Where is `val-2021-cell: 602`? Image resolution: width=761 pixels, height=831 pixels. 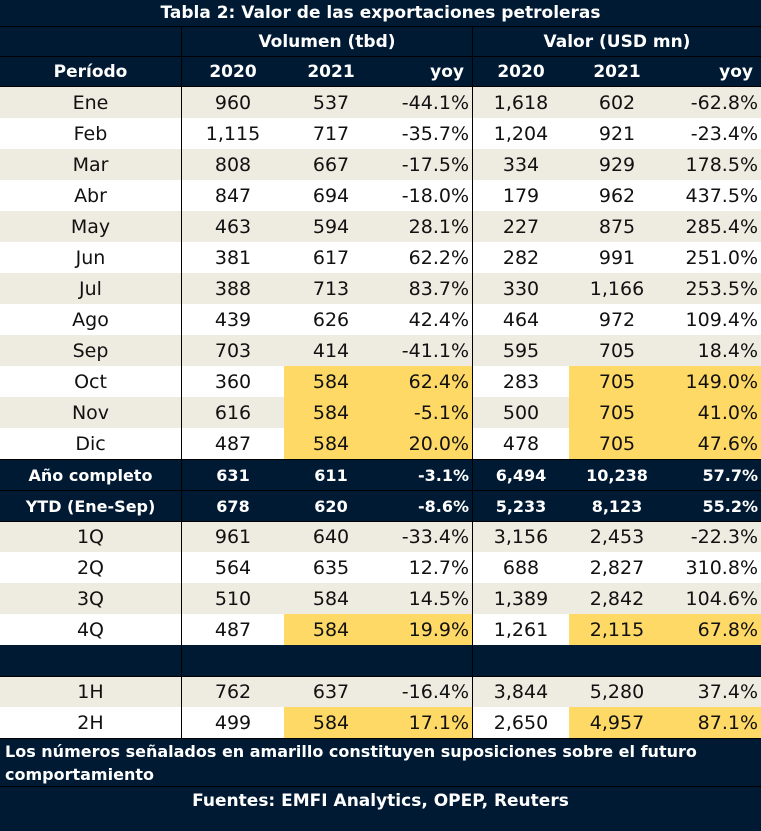 val-2021-cell: 602 is located at coordinates (617, 102).